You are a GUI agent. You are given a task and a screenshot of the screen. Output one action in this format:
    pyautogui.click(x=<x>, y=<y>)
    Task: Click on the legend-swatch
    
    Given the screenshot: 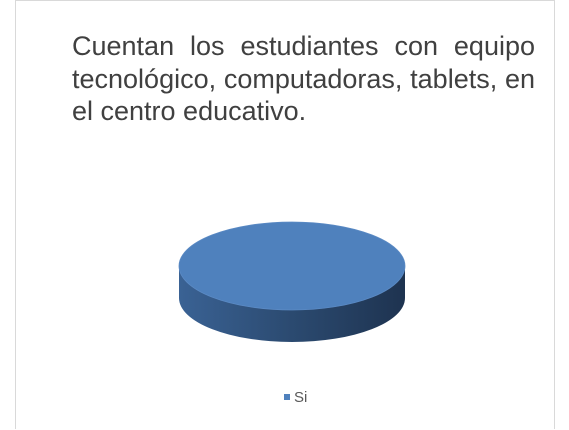 What is the action you would take?
    pyautogui.click(x=287, y=397)
    